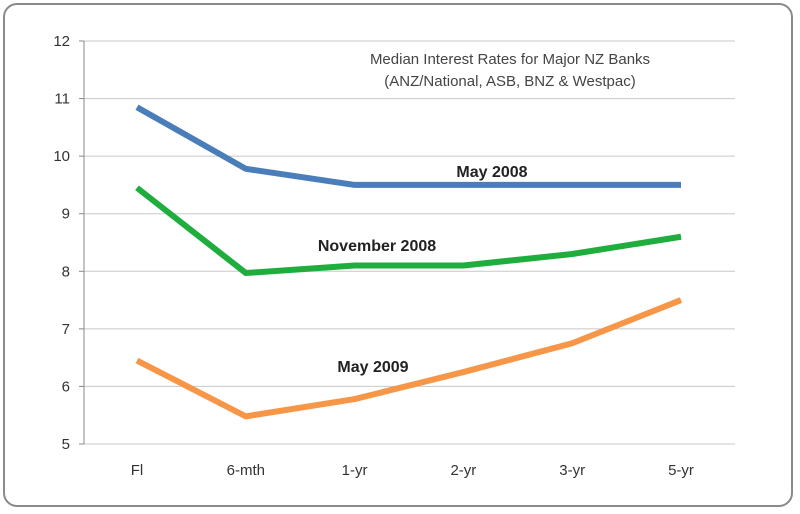  I want to click on series-line-november-2008, so click(408, 231).